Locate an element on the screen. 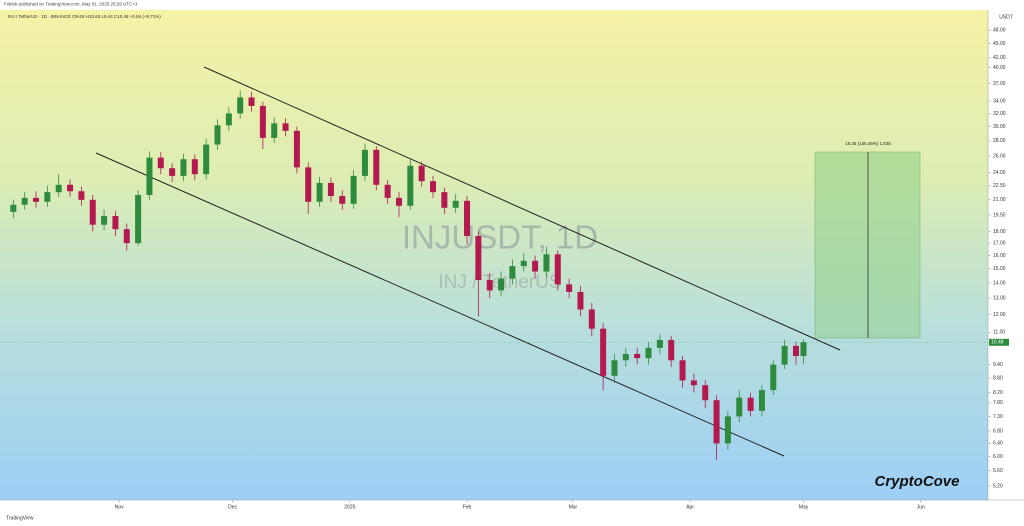 This screenshot has width=1024, height=526. axis-unit: USDT is located at coordinates (1006, 17).